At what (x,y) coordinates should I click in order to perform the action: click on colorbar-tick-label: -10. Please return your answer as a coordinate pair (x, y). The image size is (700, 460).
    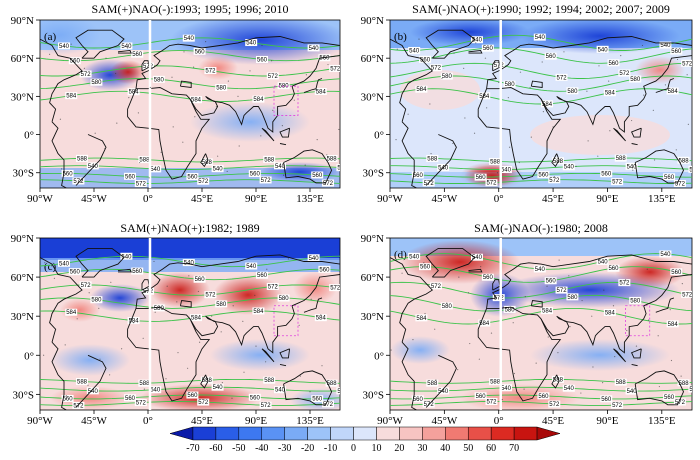
    Looking at the image, I should click on (330, 448).